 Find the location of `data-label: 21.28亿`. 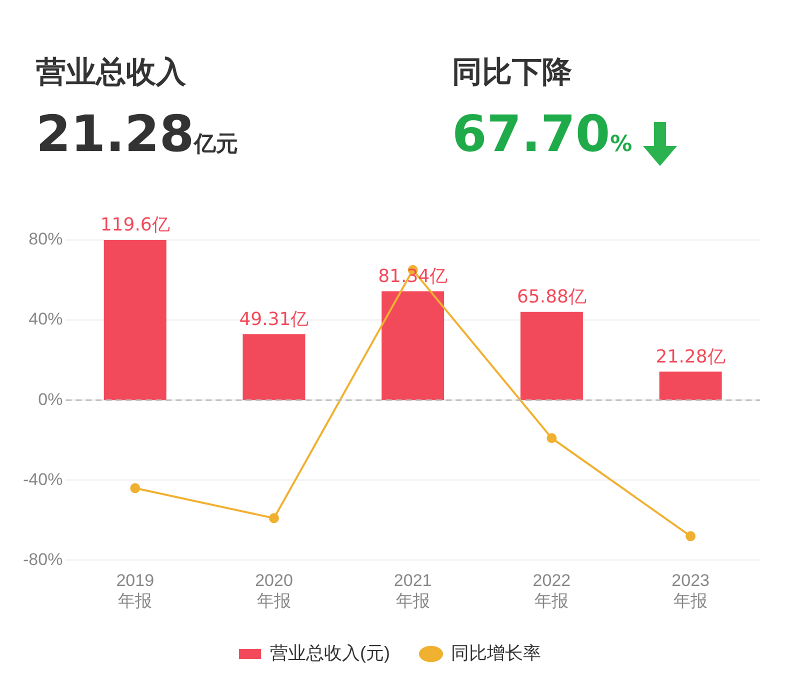

data-label: 21.28亿 is located at coordinates (691, 357).